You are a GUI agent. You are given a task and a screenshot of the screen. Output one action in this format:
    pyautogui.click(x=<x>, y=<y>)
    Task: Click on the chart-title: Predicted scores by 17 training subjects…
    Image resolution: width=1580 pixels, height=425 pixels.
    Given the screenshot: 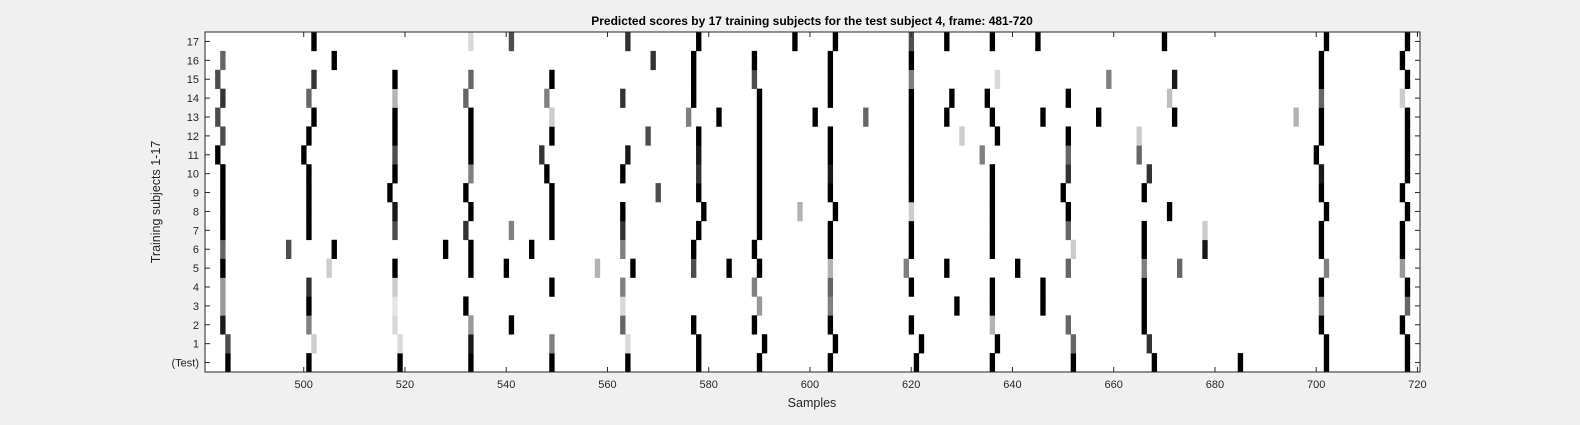 What is the action you would take?
    pyautogui.click(x=812, y=21)
    